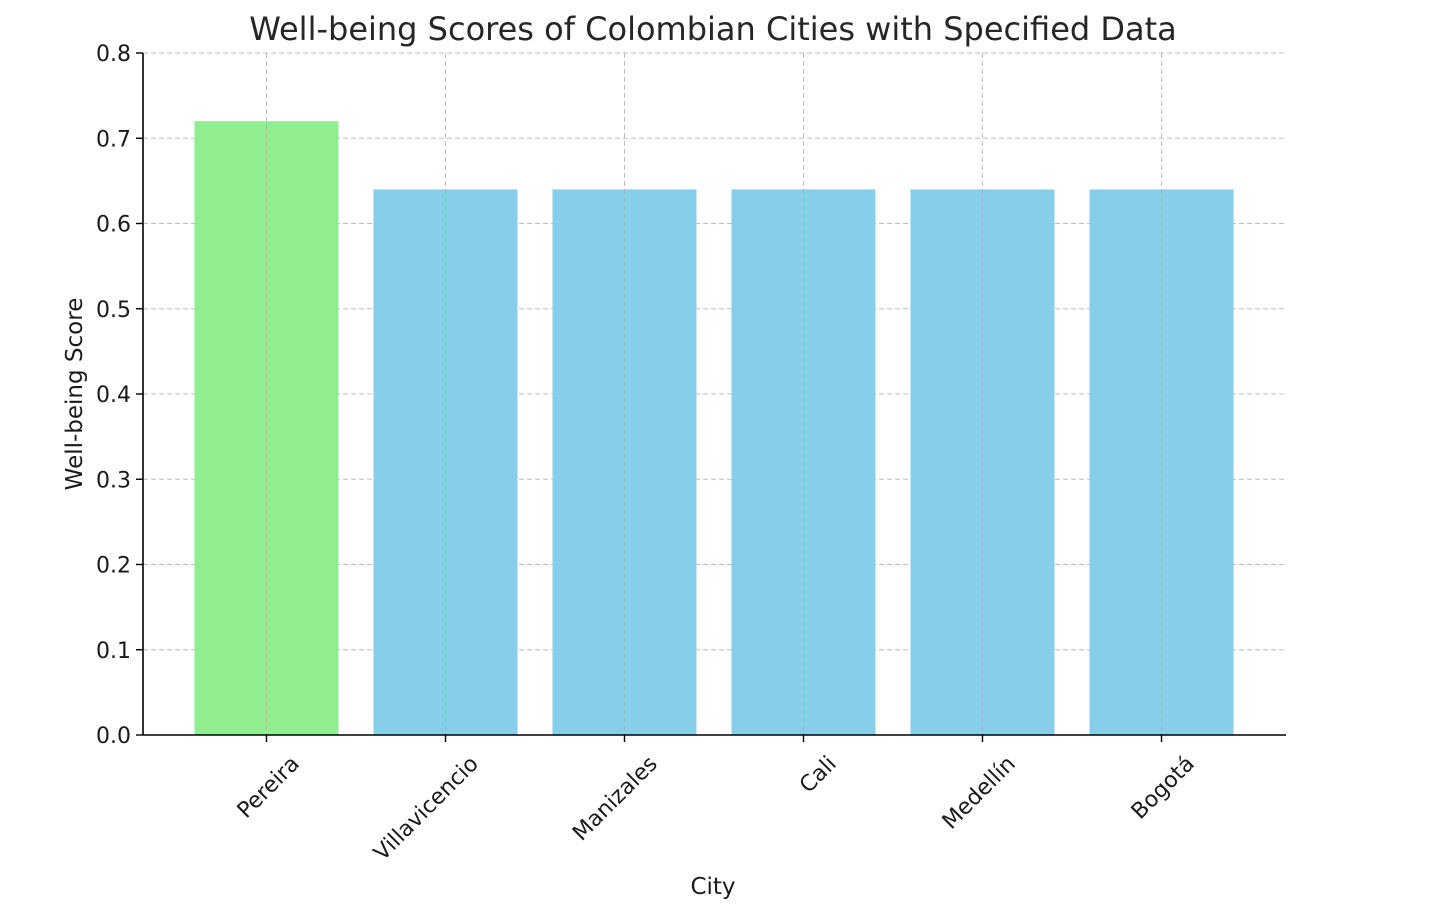 This screenshot has height=919, width=1456. I want to click on x-tick-label: Bogotá, so click(1163, 788).